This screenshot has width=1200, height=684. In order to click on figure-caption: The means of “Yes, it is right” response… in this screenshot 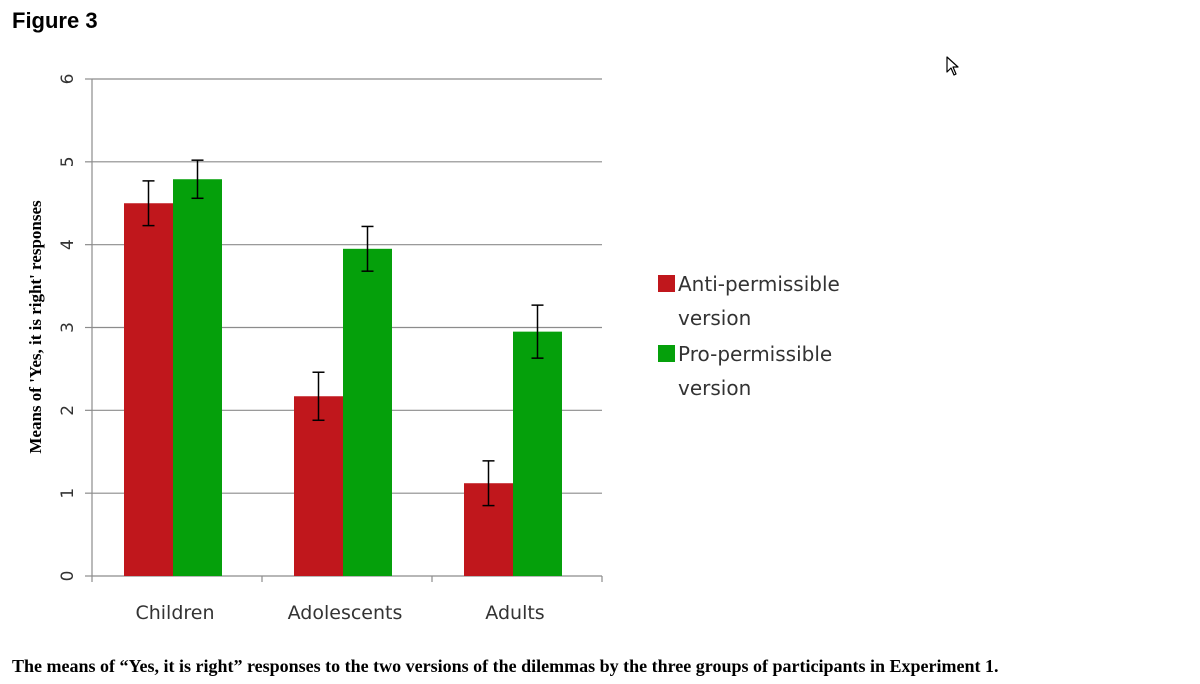, I will do `click(505, 666)`.